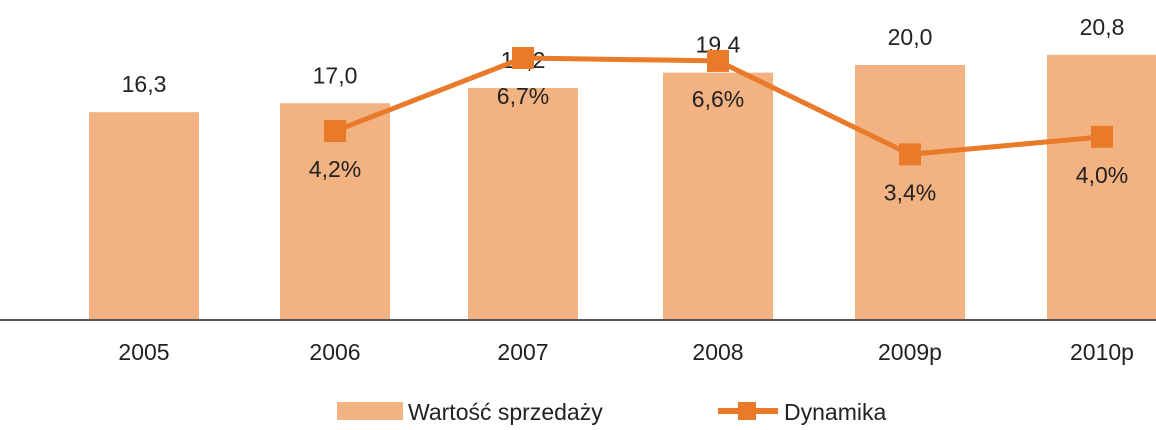 The height and width of the screenshot is (430, 1156). What do you see at coordinates (718, 99) in the screenshot?
I see `dynamics-label-2008: 6,6%` at bounding box center [718, 99].